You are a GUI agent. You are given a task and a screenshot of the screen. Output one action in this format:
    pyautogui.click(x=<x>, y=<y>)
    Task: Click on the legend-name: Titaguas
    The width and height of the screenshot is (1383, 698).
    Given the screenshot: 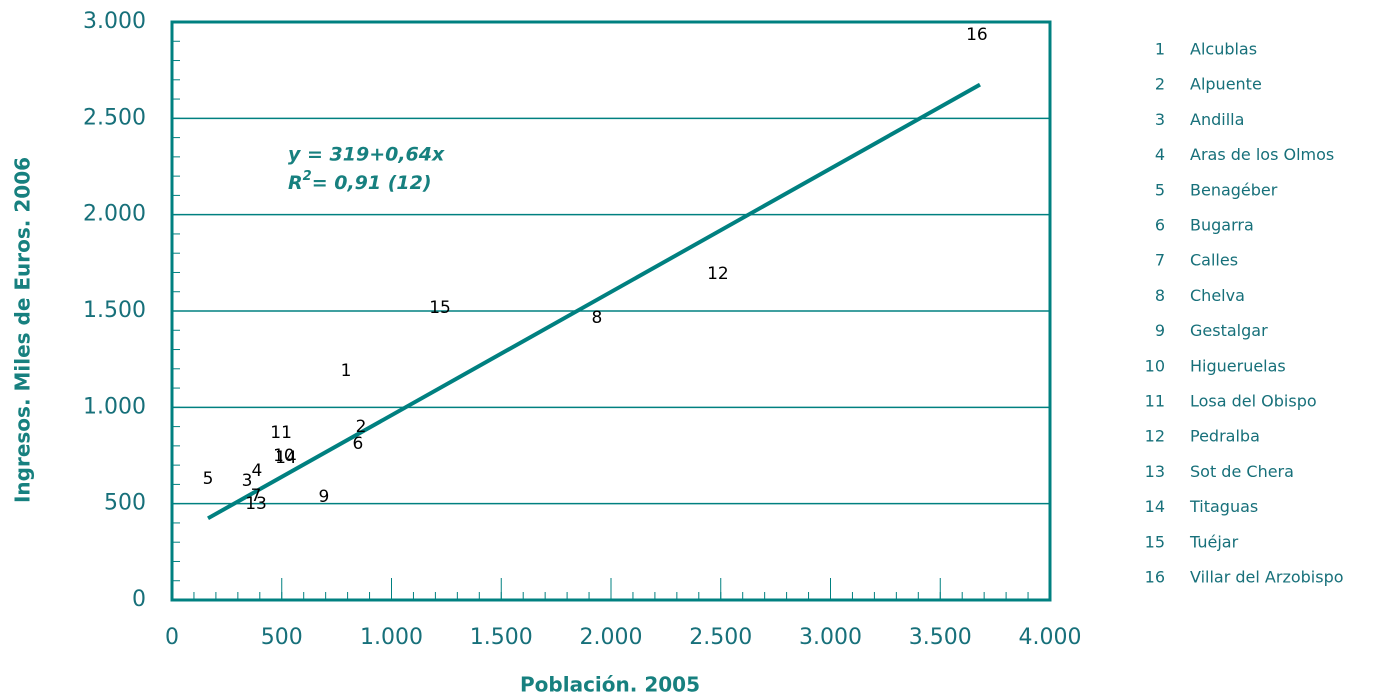 What is the action you would take?
    pyautogui.click(x=1223, y=506)
    